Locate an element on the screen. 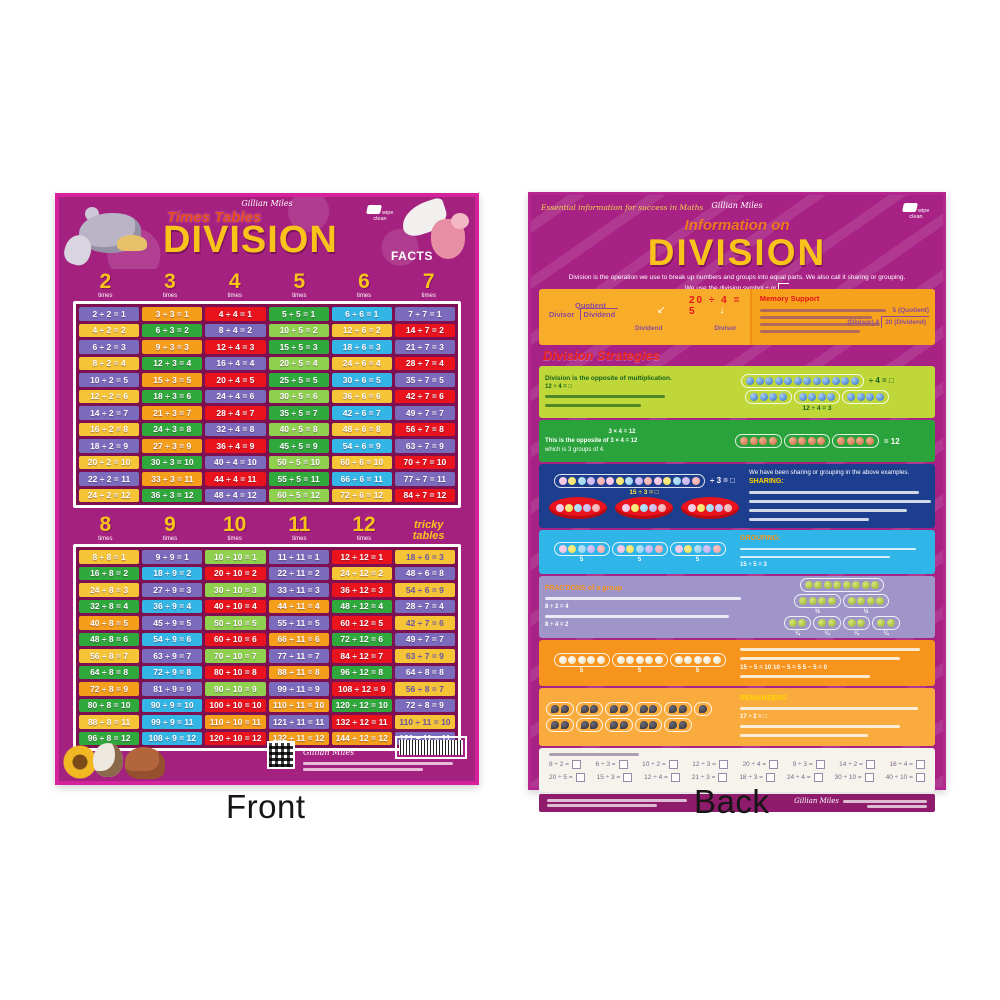  division-fact-cell: 22 ÷ 2 = 11 is located at coordinates (109, 479).